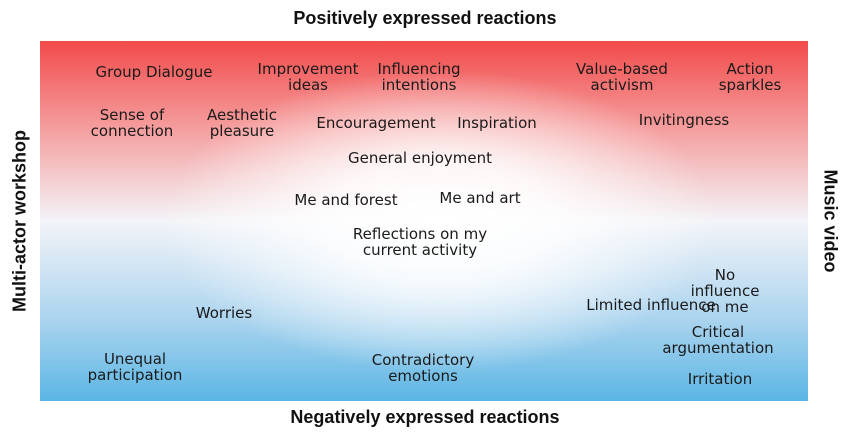 The image size is (850, 446). Describe the element at coordinates (419, 77) in the screenshot. I see `reaction-influencing-intentions: Influencing intentions` at that location.